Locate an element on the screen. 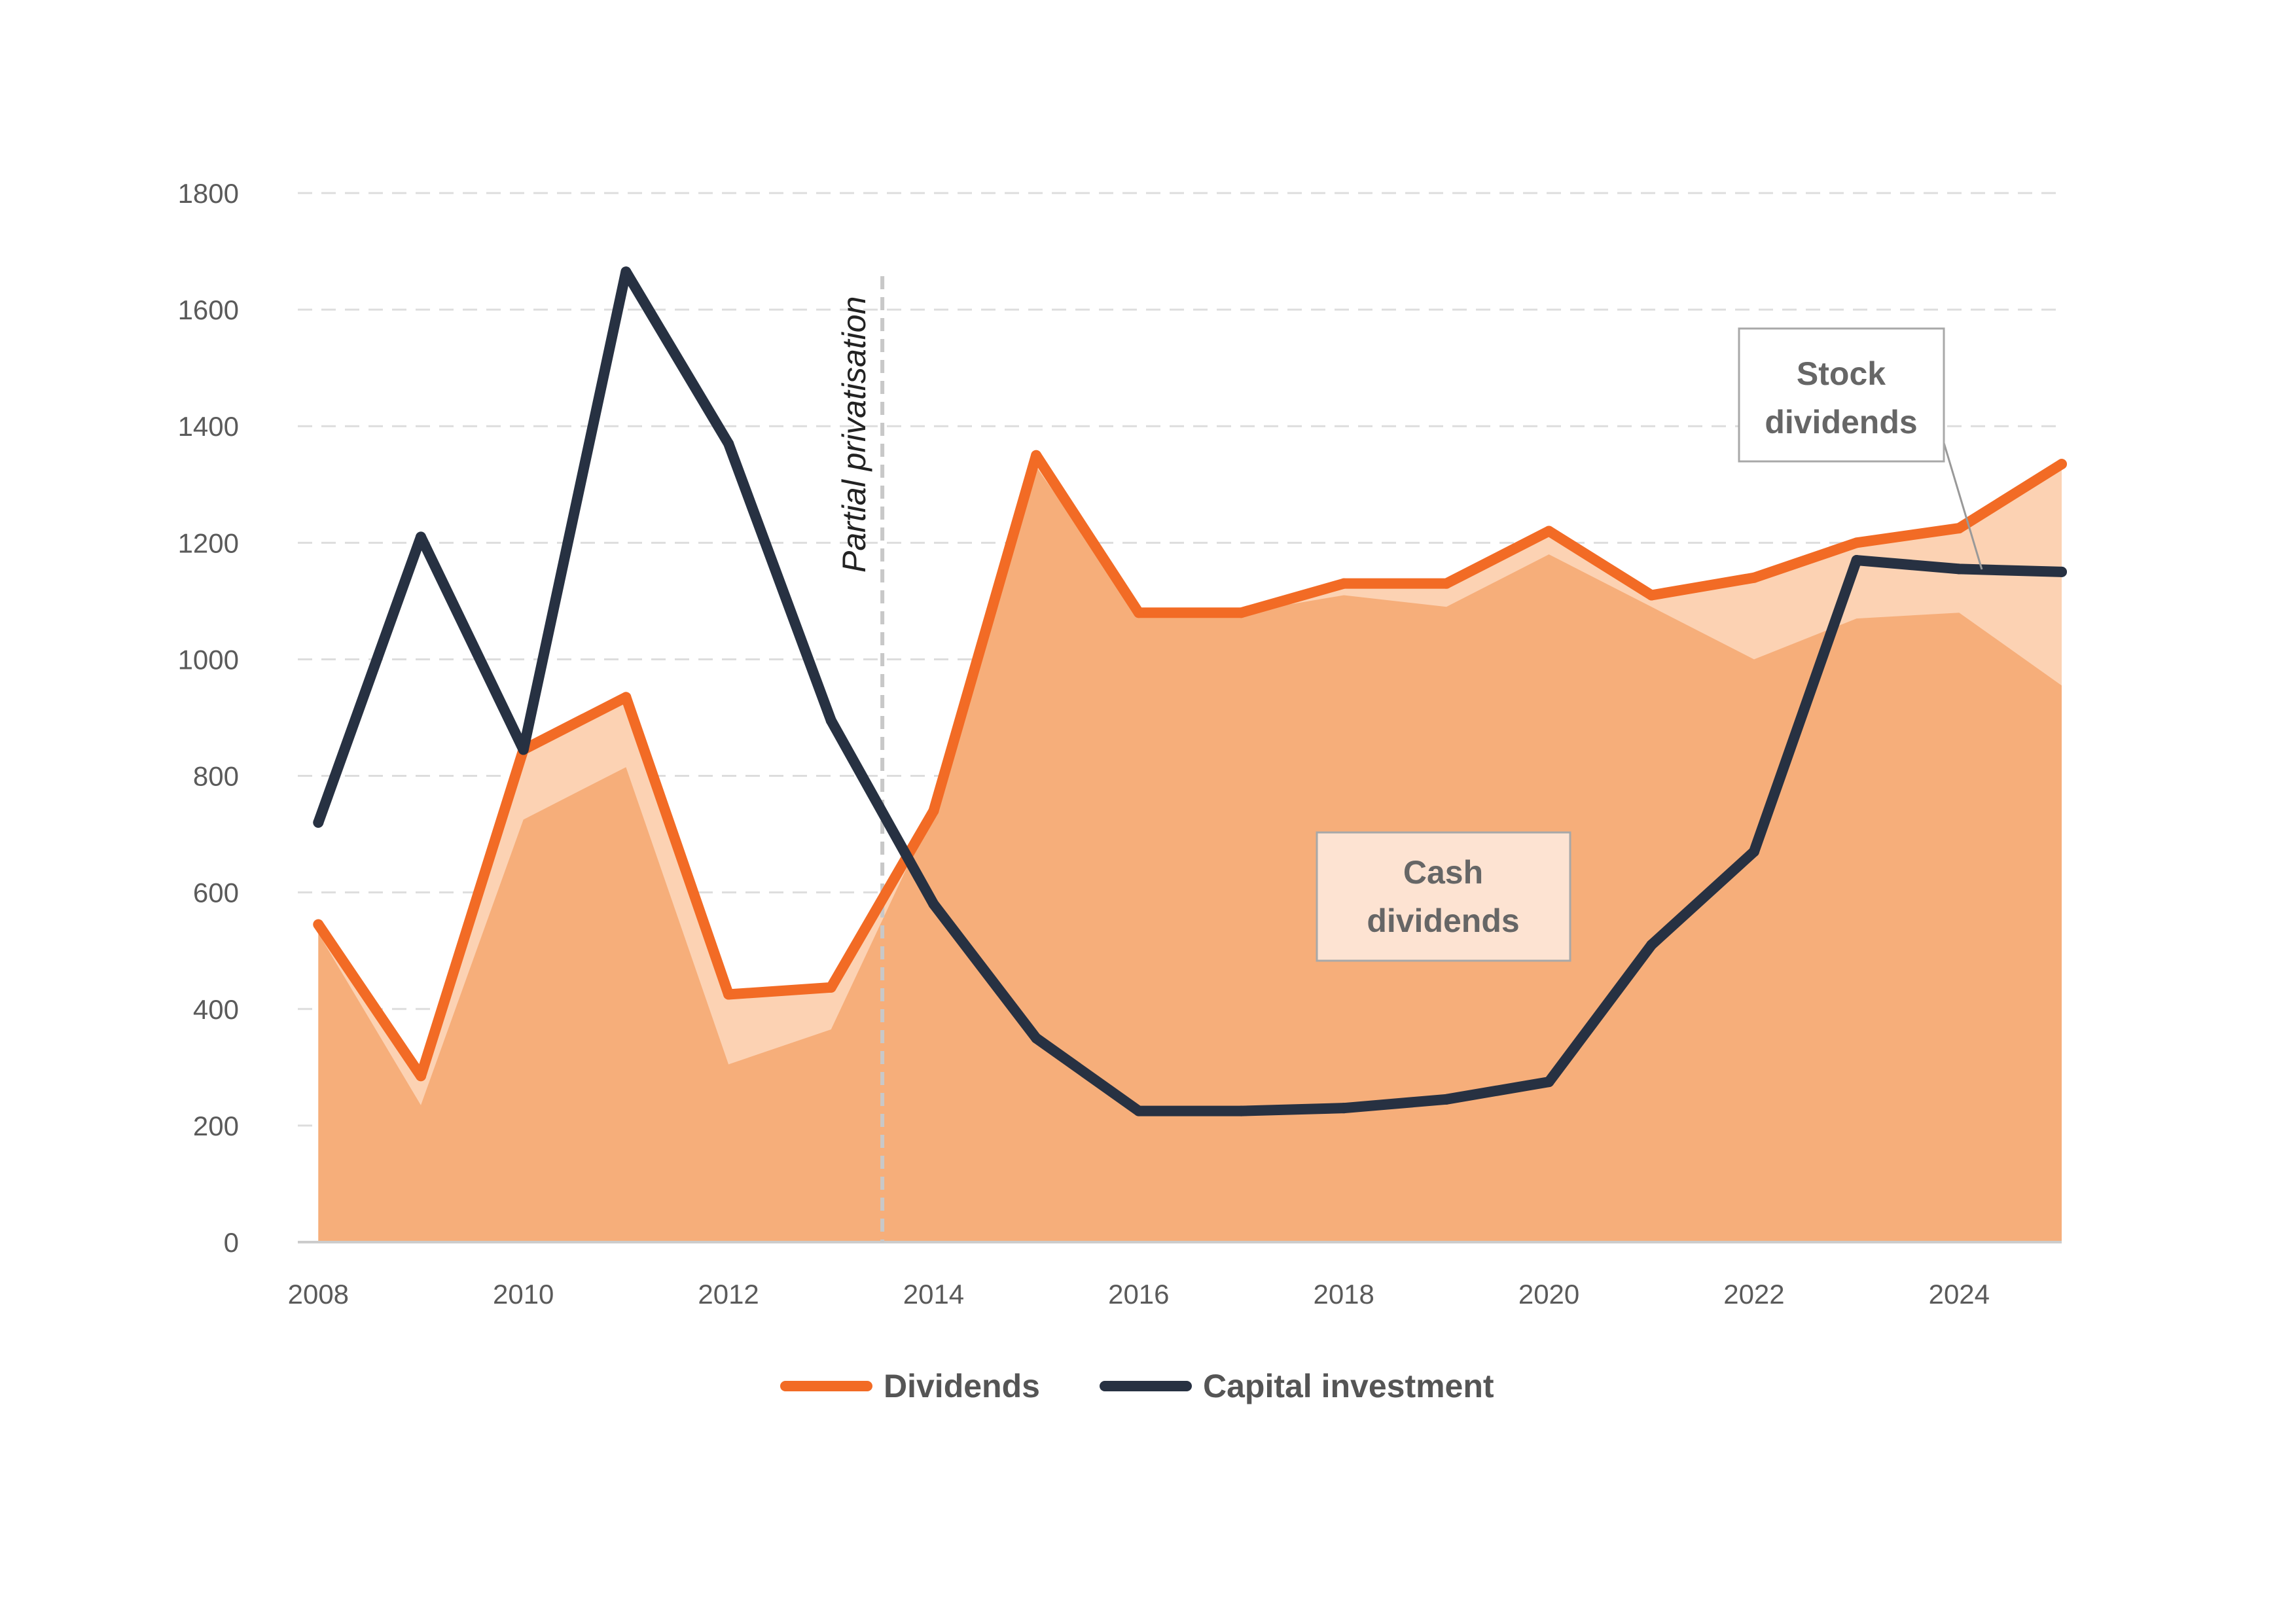 The height and width of the screenshot is (1623, 2296). point-dividends-2025 is located at coordinates (2061, 464).